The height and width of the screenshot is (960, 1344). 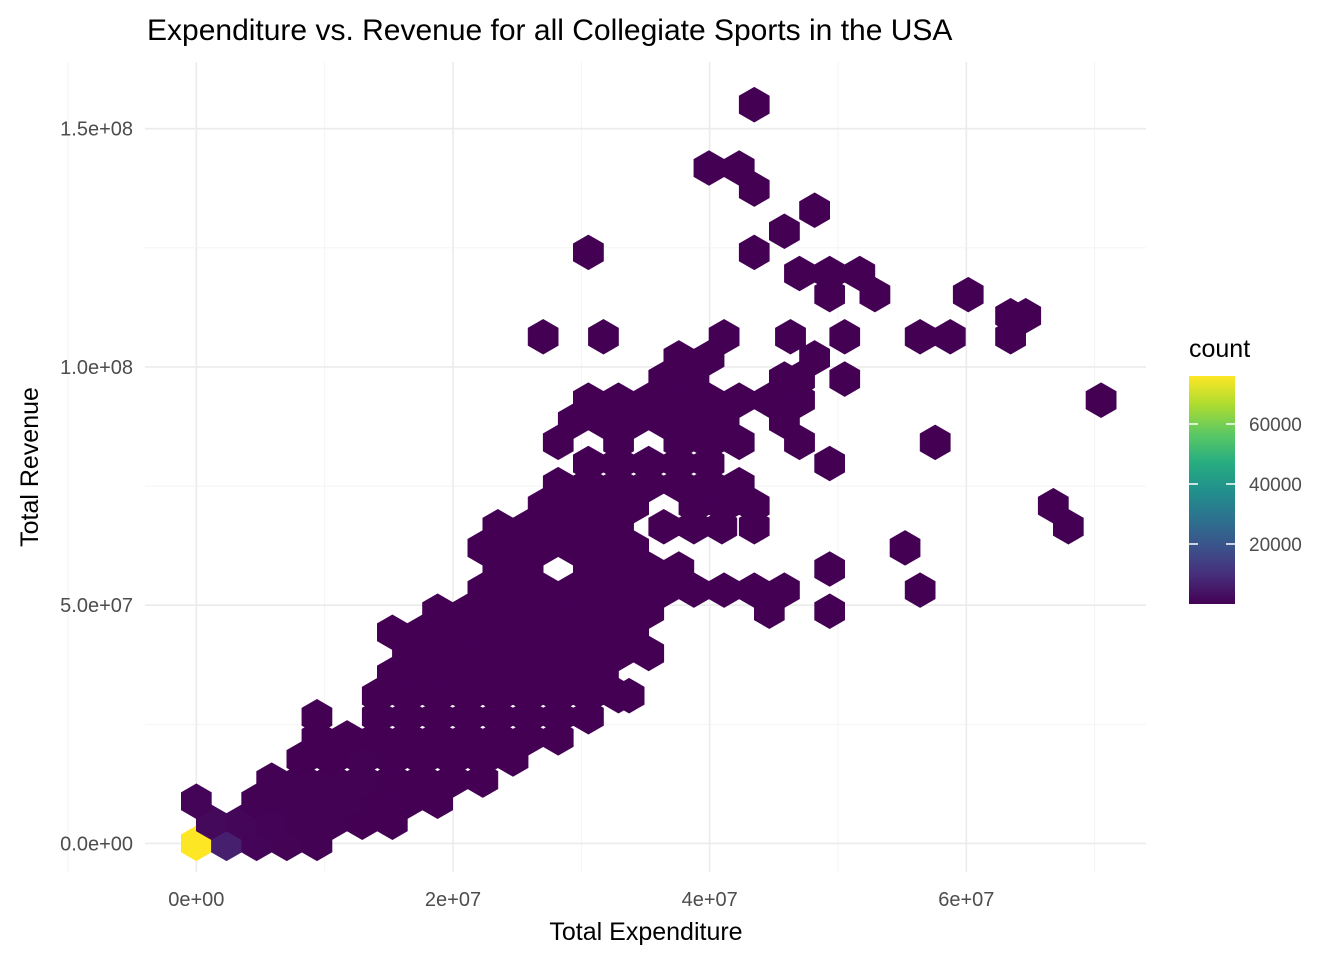 What do you see at coordinates (581, 900) in the screenshot?
I see `x-axis-ticks: 0e+00 2e+07 4e+07 6e+07` at bounding box center [581, 900].